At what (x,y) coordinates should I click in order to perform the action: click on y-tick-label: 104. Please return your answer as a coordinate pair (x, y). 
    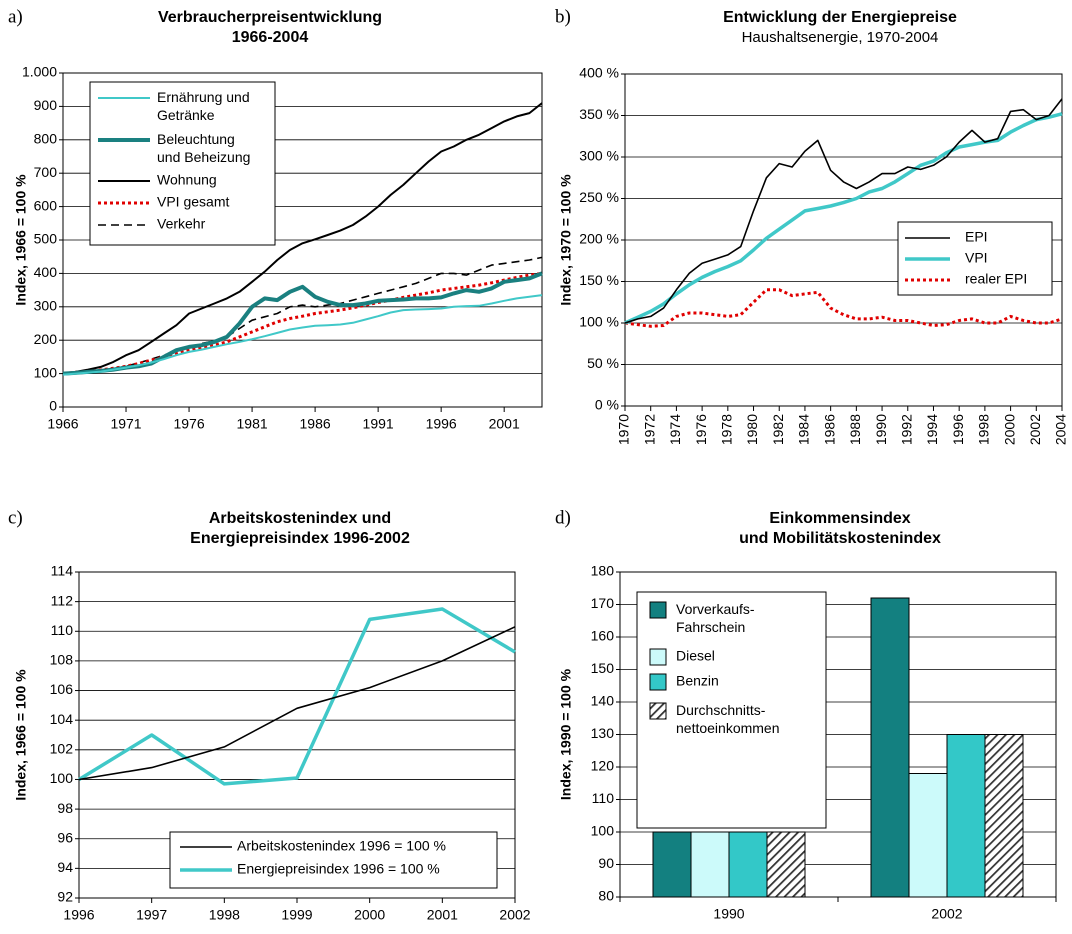
    Looking at the image, I should click on (62, 719).